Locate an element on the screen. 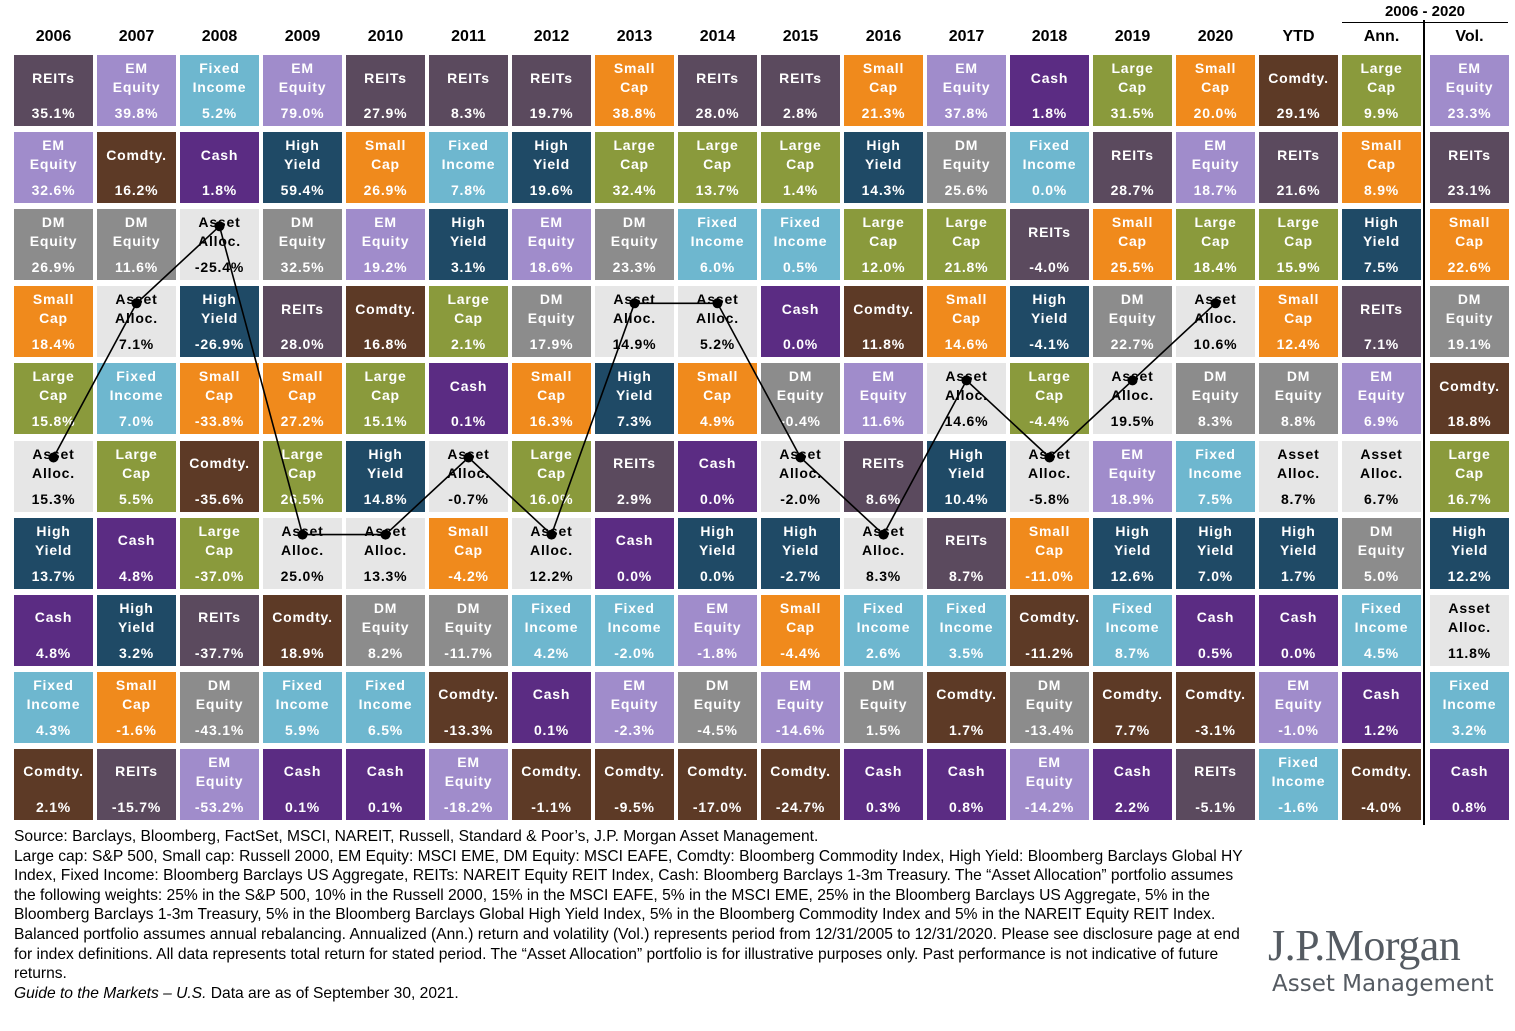  cell-2009-large-cap: Large Cap 26.5% is located at coordinates (302, 476).